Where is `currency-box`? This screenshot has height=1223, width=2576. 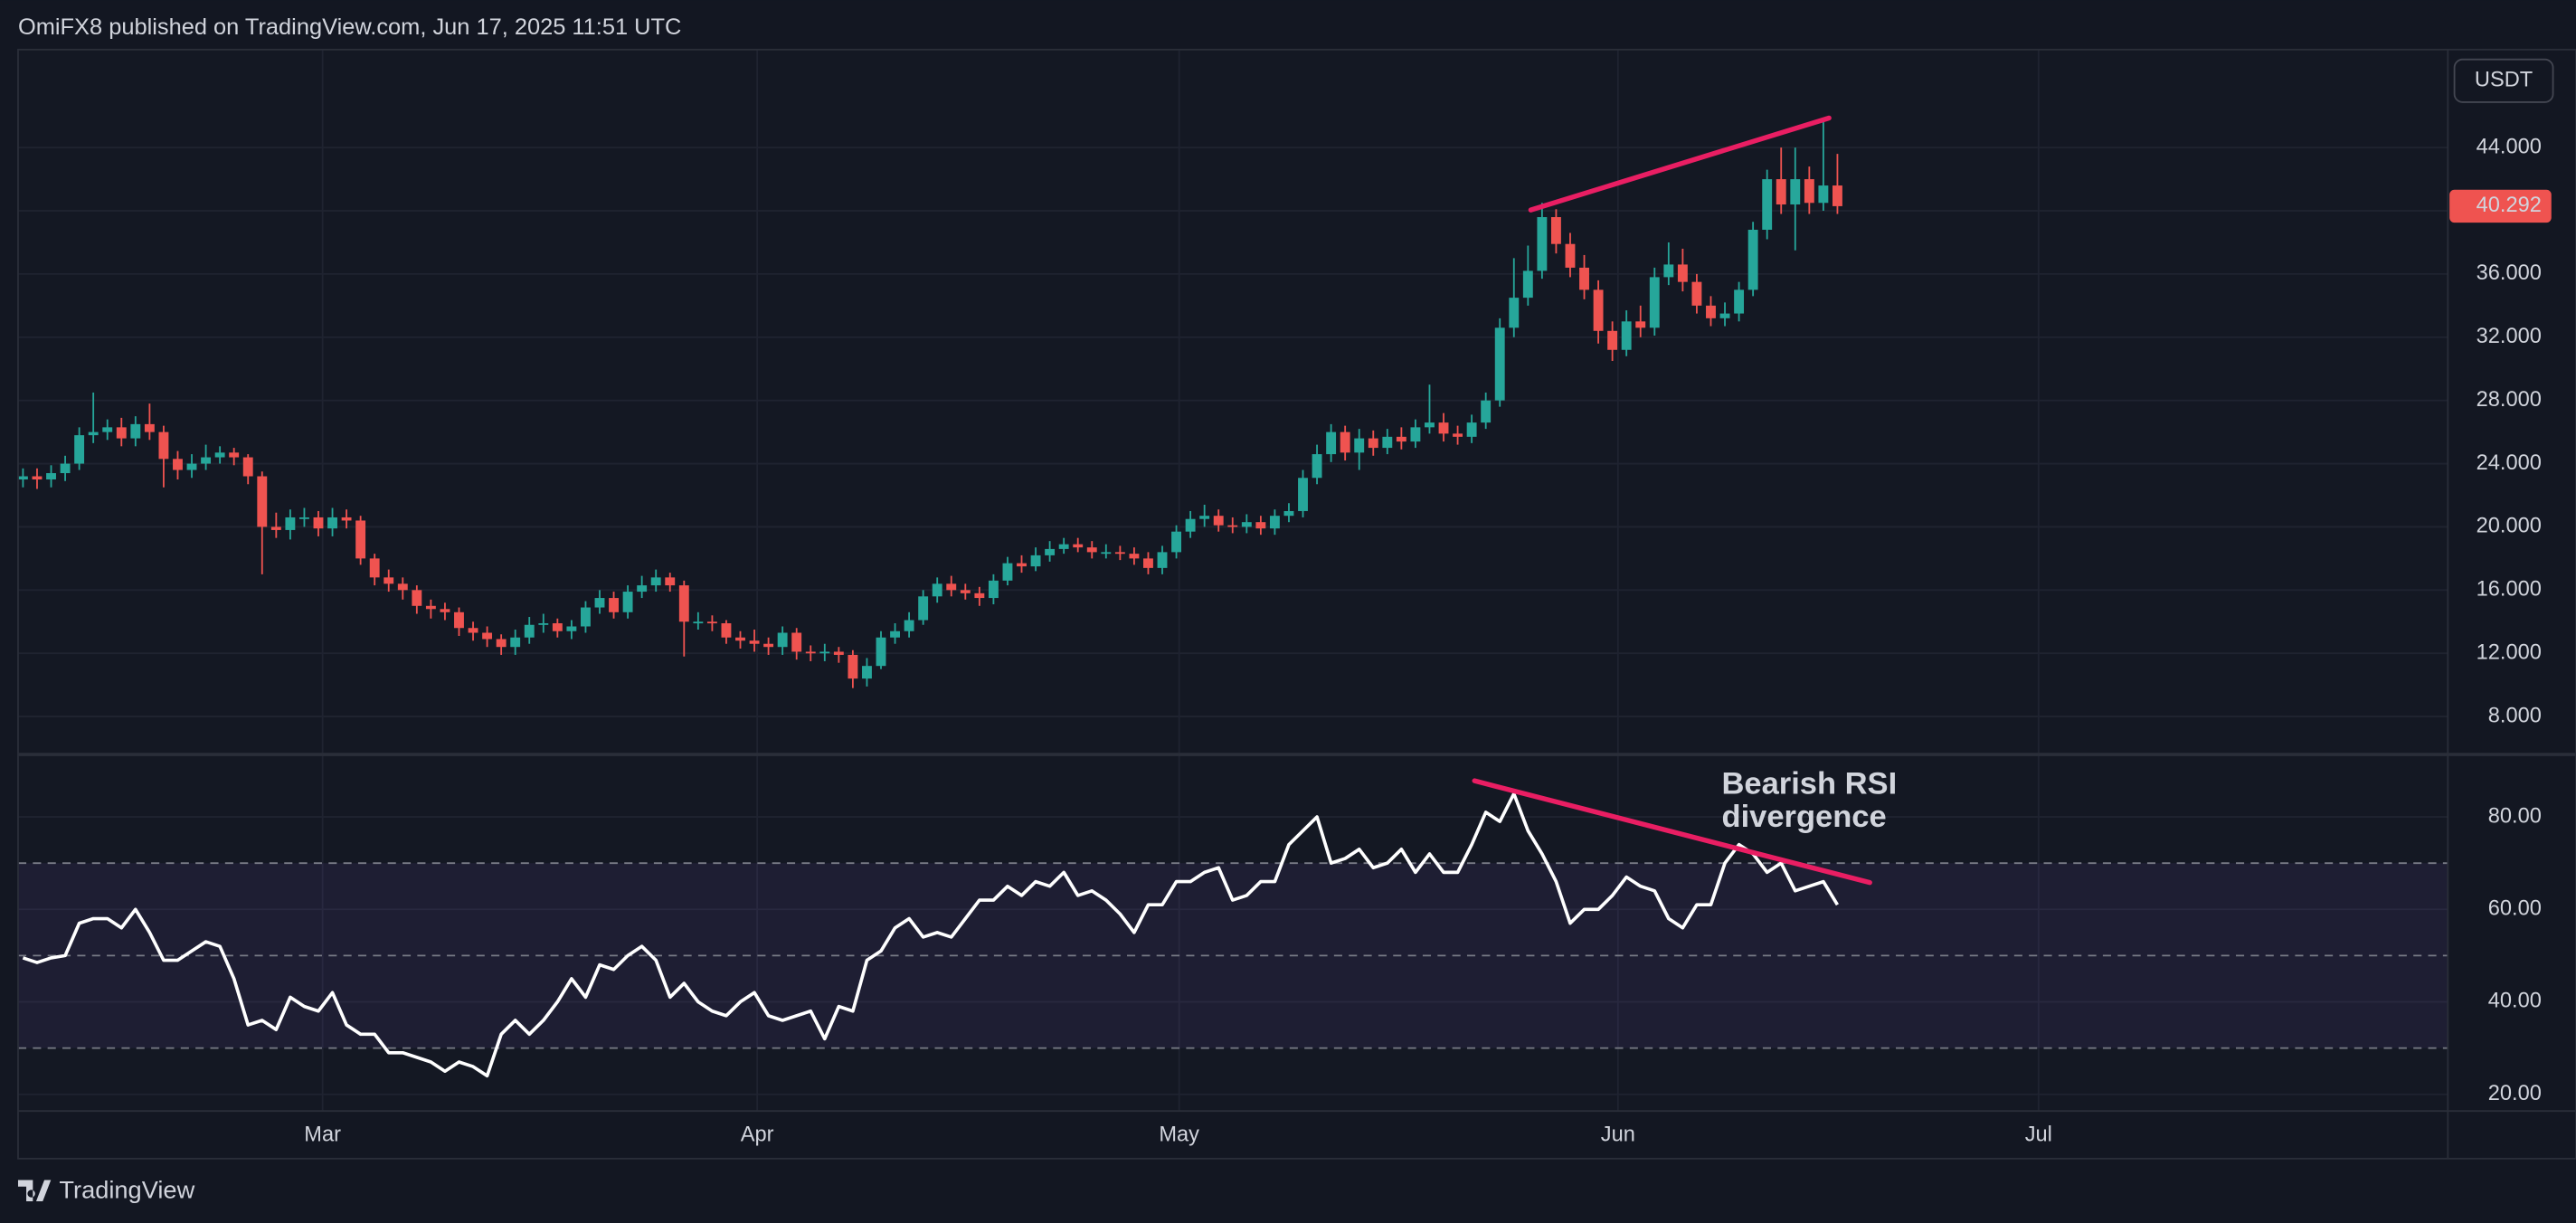 currency-box is located at coordinates (2504, 80).